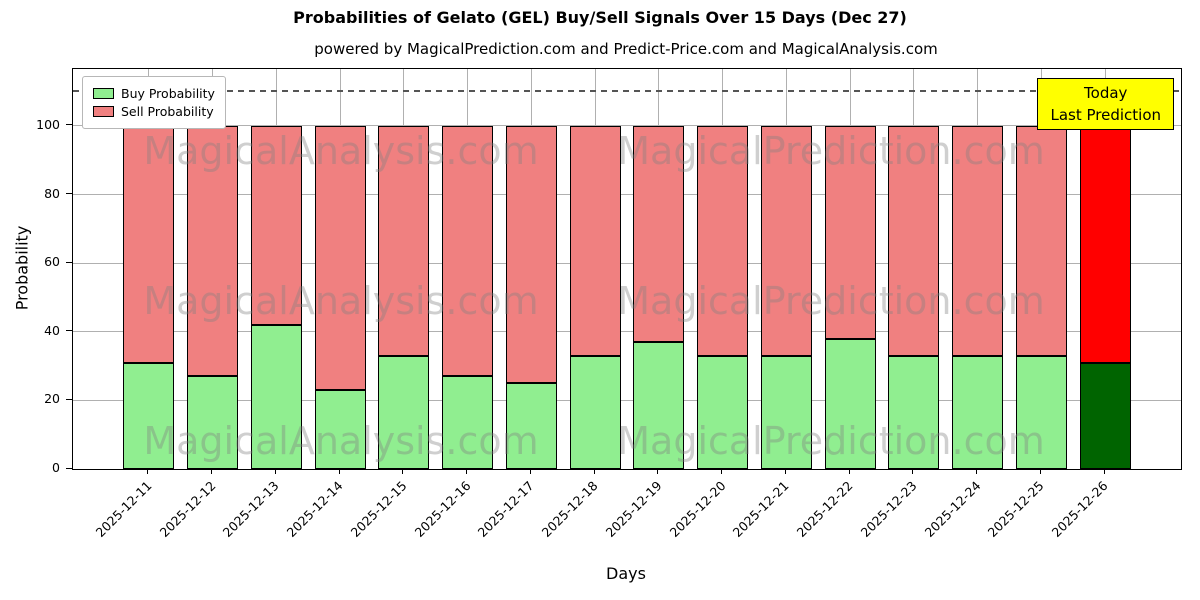 This screenshot has width=1200, height=600. I want to click on x-tick-label: 2025-12-11, so click(123, 509).